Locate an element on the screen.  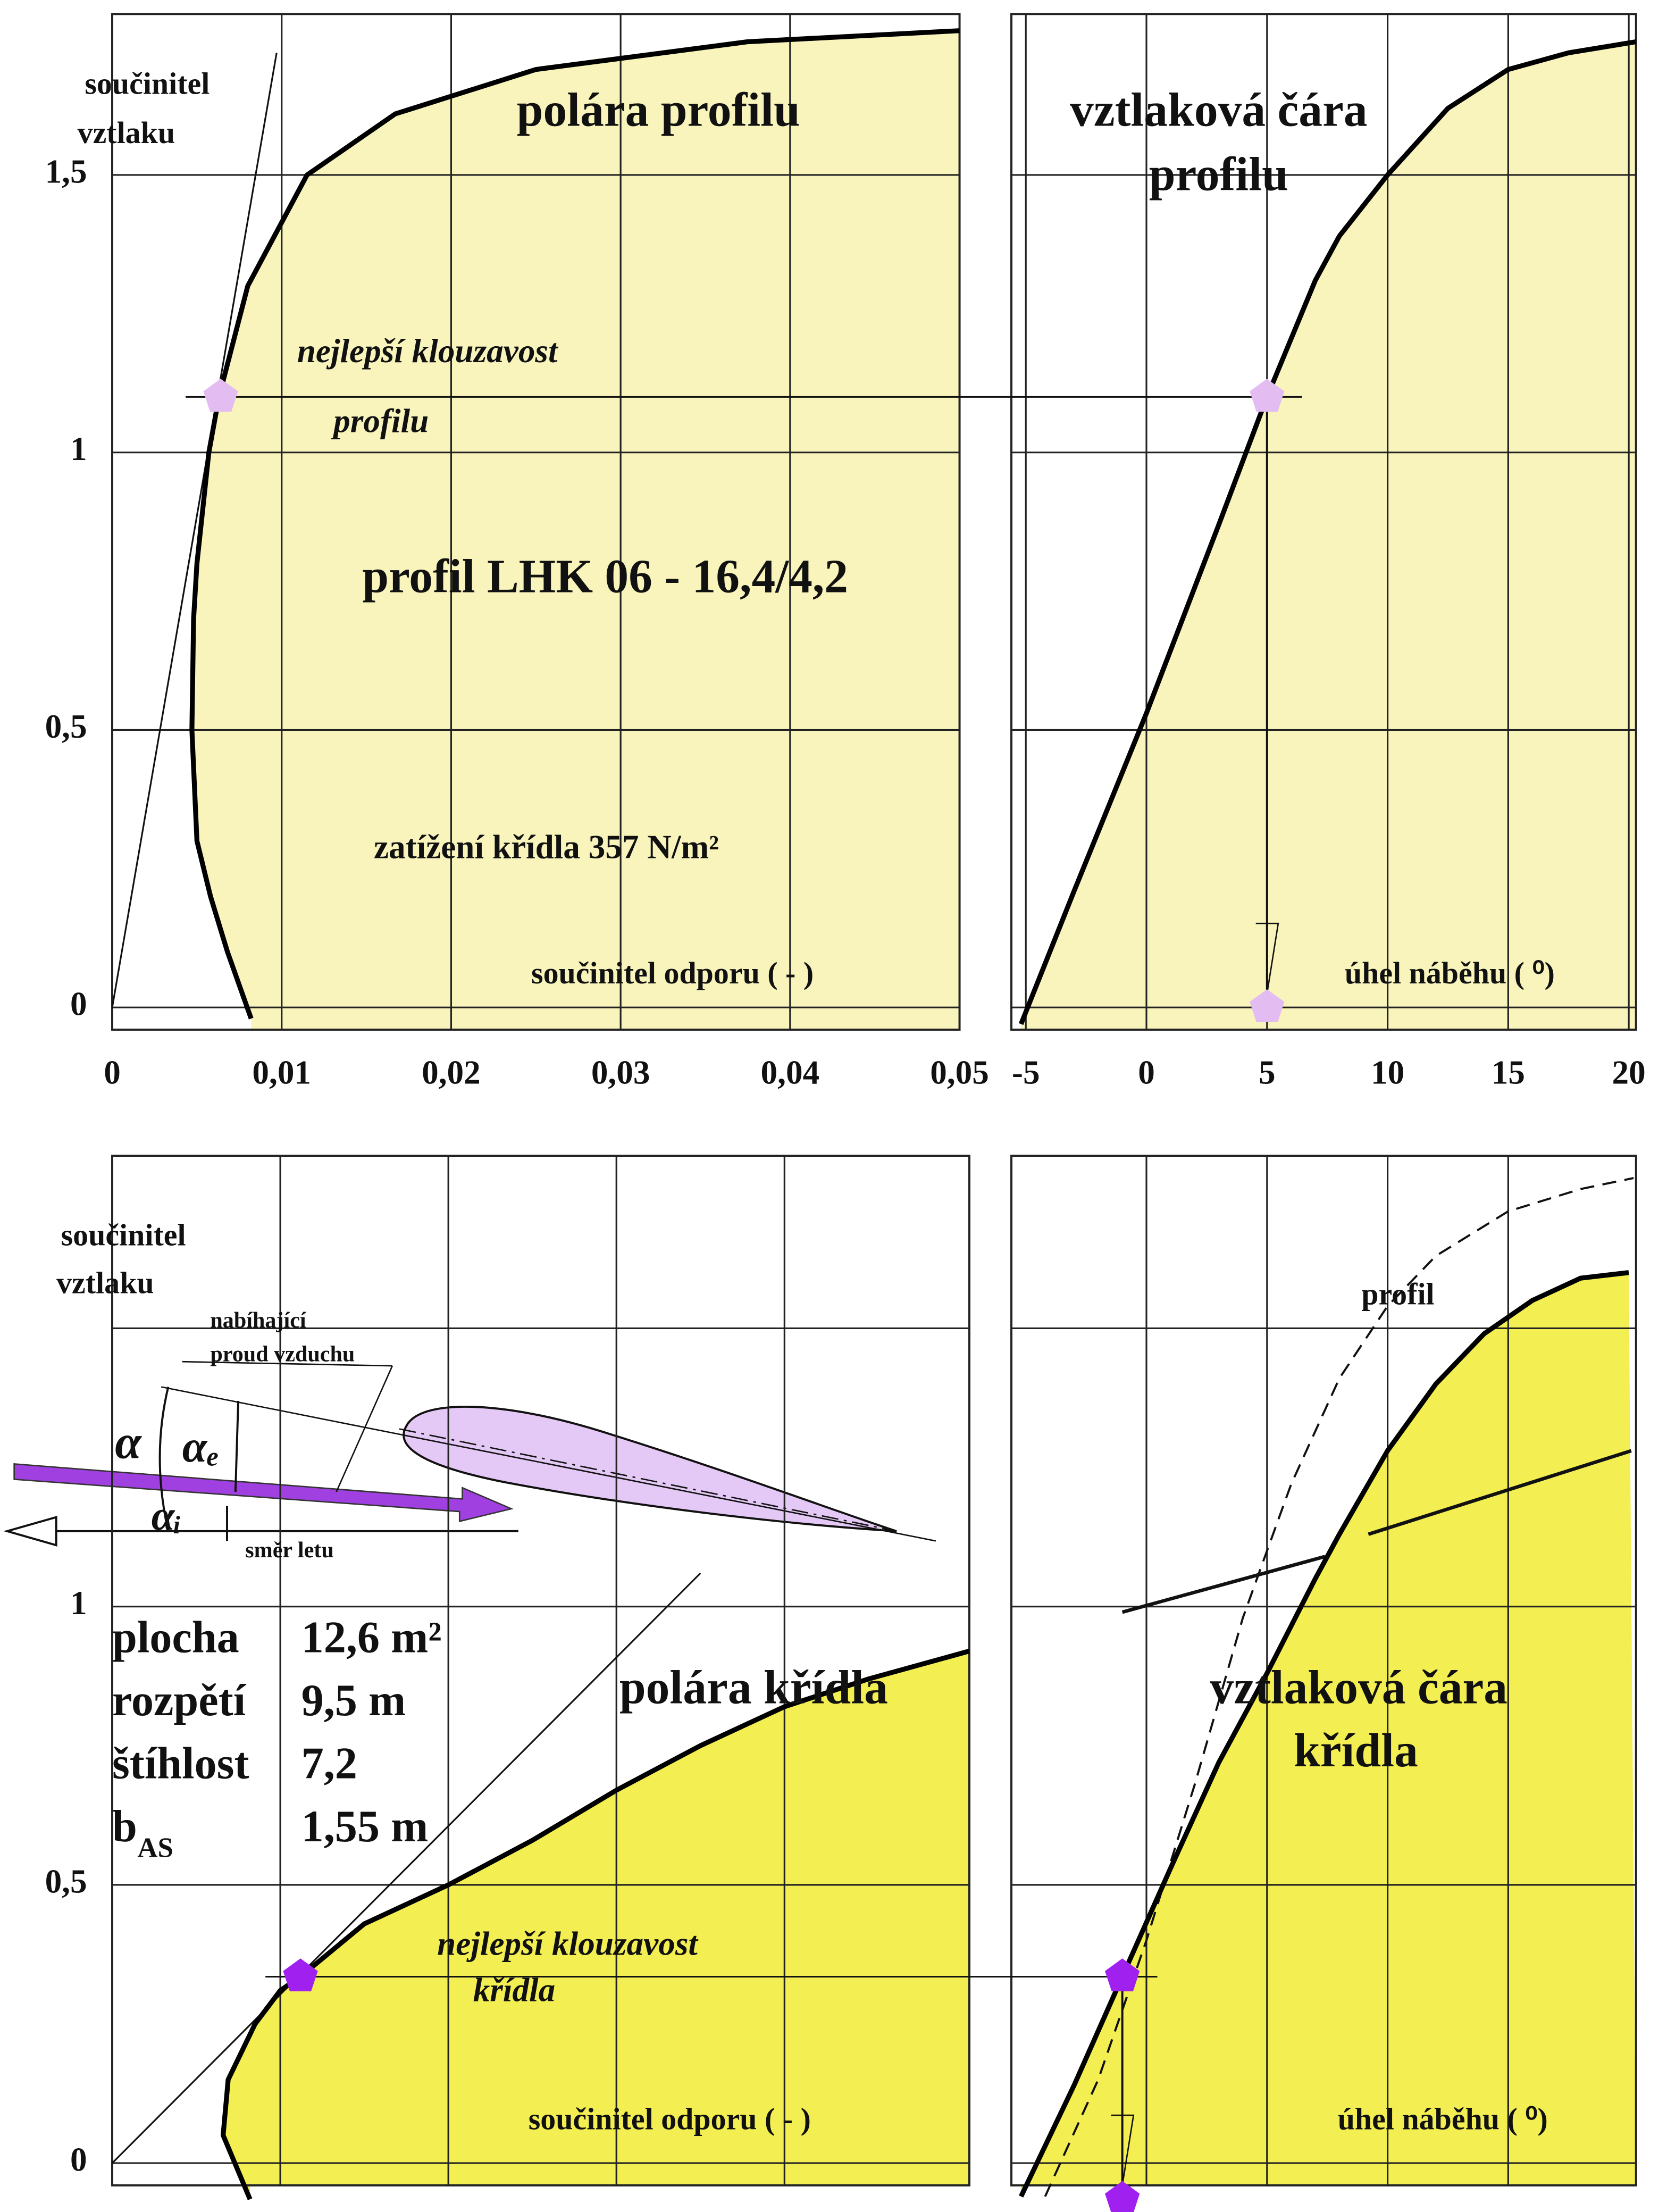
wing-param-value: 7,2 is located at coordinates (329, 1763).